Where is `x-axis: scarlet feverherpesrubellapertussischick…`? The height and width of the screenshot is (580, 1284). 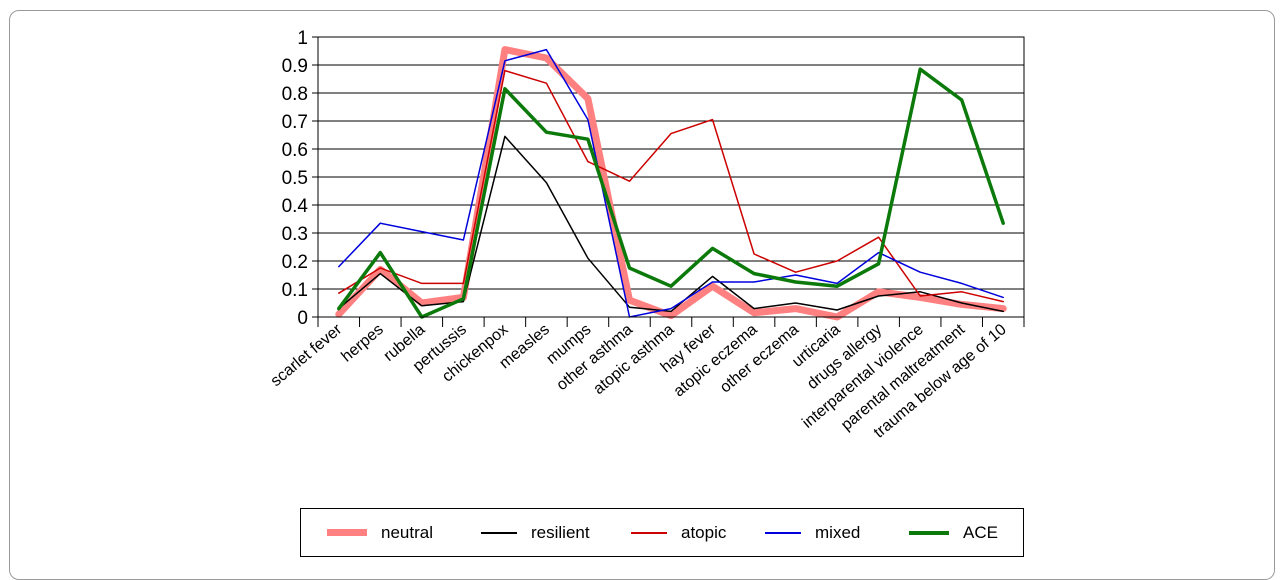 x-axis: scarlet feverherpesrubellapertussischick… is located at coordinates (646, 379).